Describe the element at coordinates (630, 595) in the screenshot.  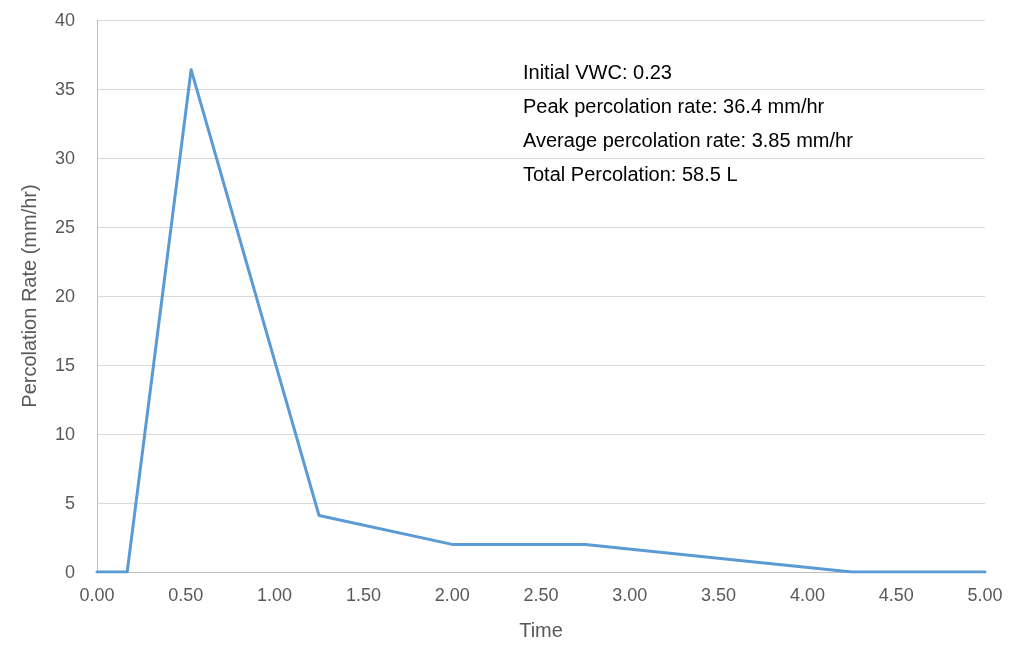
I see `x-tick-label: 3.00` at that location.